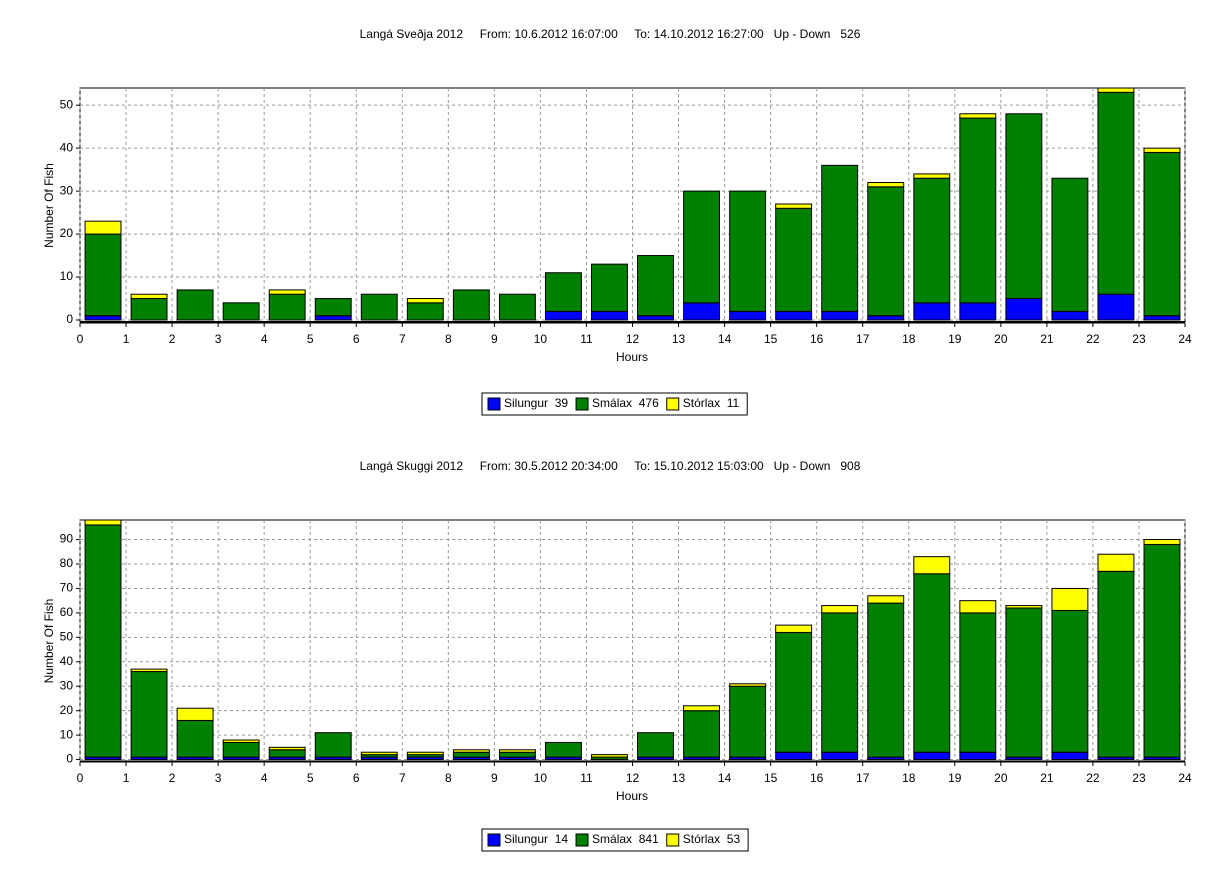 The image size is (1217, 875). I want to click on x-tick-label: 20, so click(1001, 778).